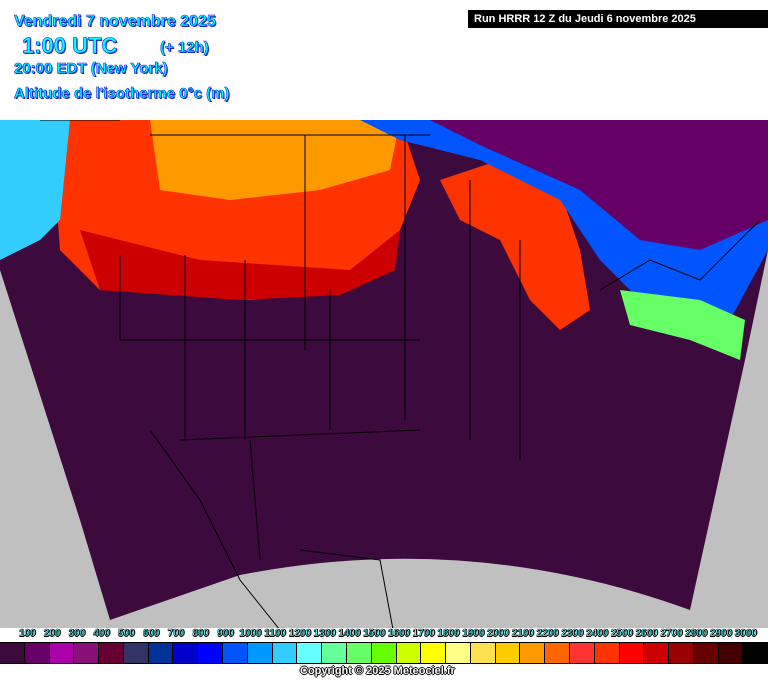 The image size is (768, 690). Describe the element at coordinates (240, 265) in the screenshot. I see `warm-red-band` at that location.